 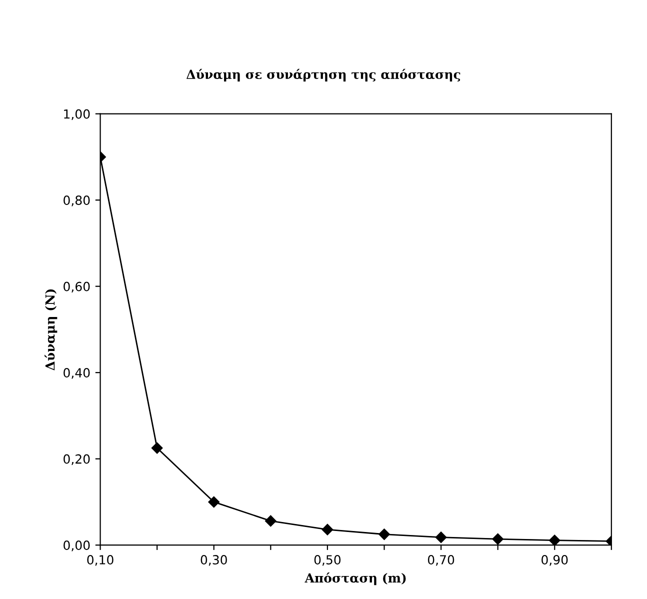 I want to click on x-tick-label: 0,50, so click(x=327, y=560).